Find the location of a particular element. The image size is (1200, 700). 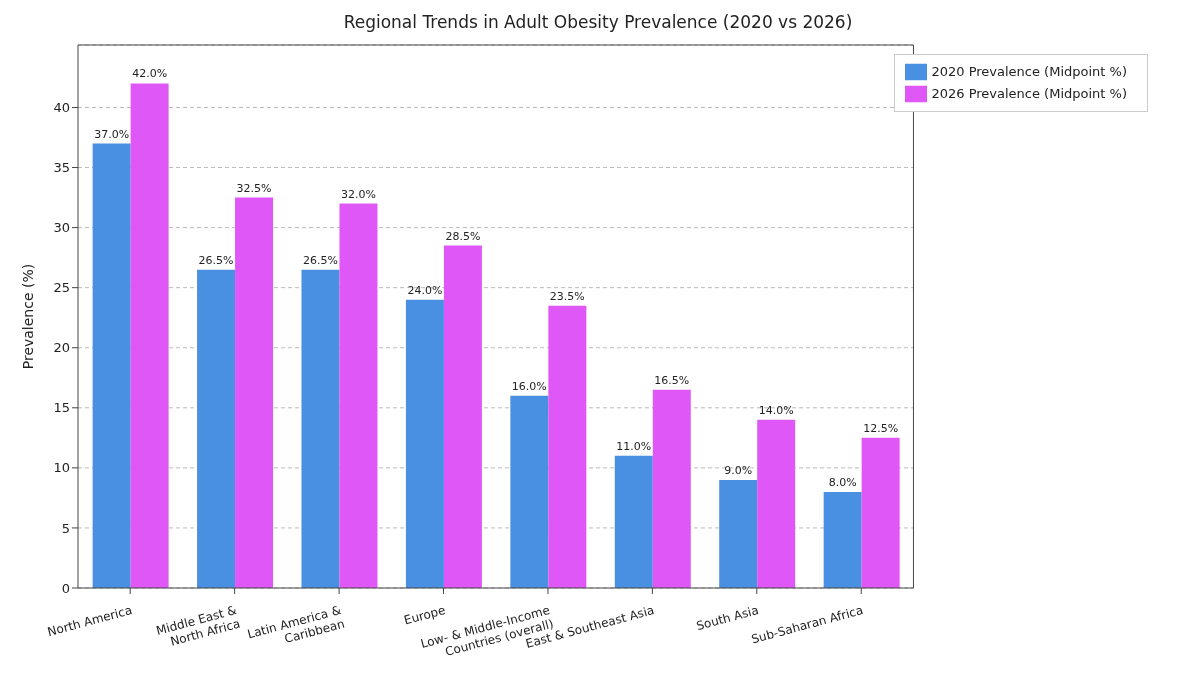

y-tick-label: 15 is located at coordinates (61, 408).